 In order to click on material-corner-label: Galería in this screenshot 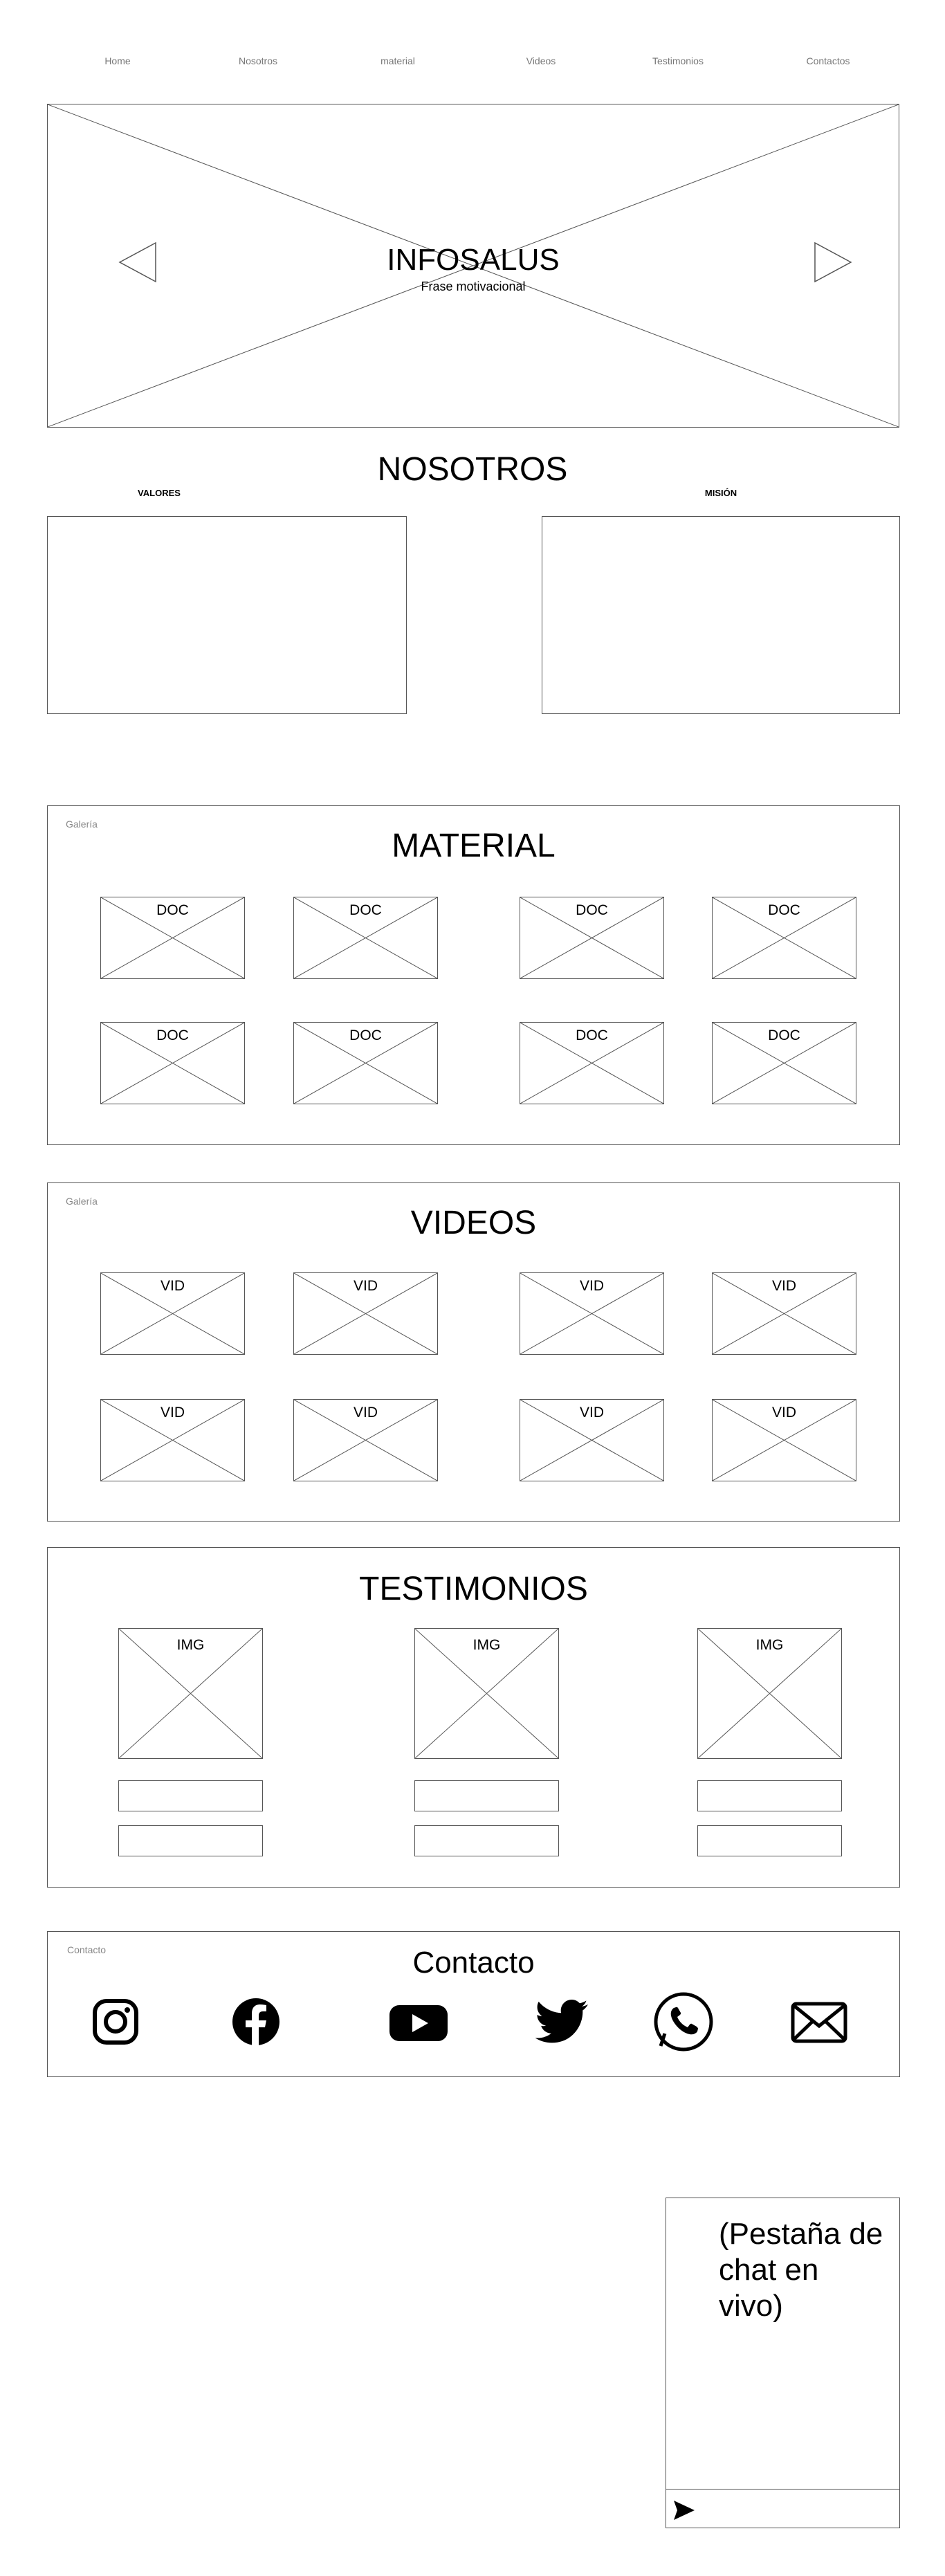, I will do `click(82, 825)`.